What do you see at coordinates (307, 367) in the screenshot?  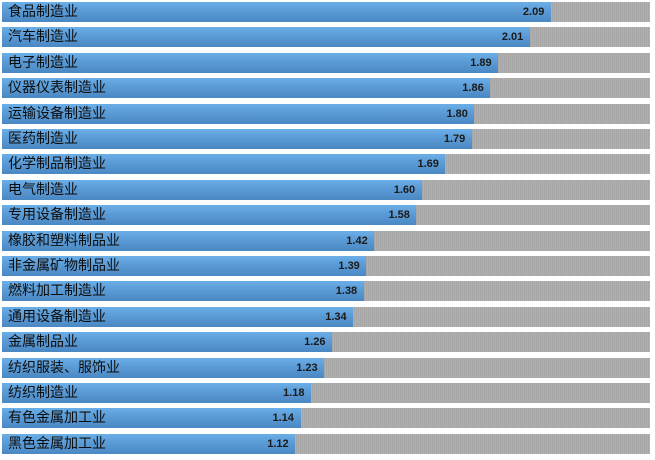 I see `value-label: 1.23` at bounding box center [307, 367].